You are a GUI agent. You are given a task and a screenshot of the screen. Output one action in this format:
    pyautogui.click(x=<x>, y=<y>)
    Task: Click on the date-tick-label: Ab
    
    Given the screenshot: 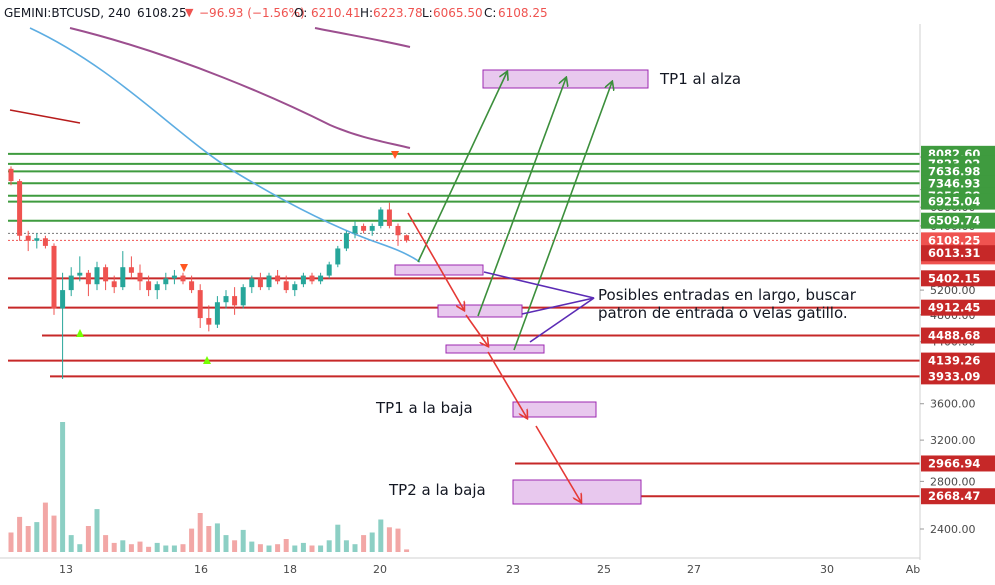 What is the action you would take?
    pyautogui.click(x=913, y=569)
    